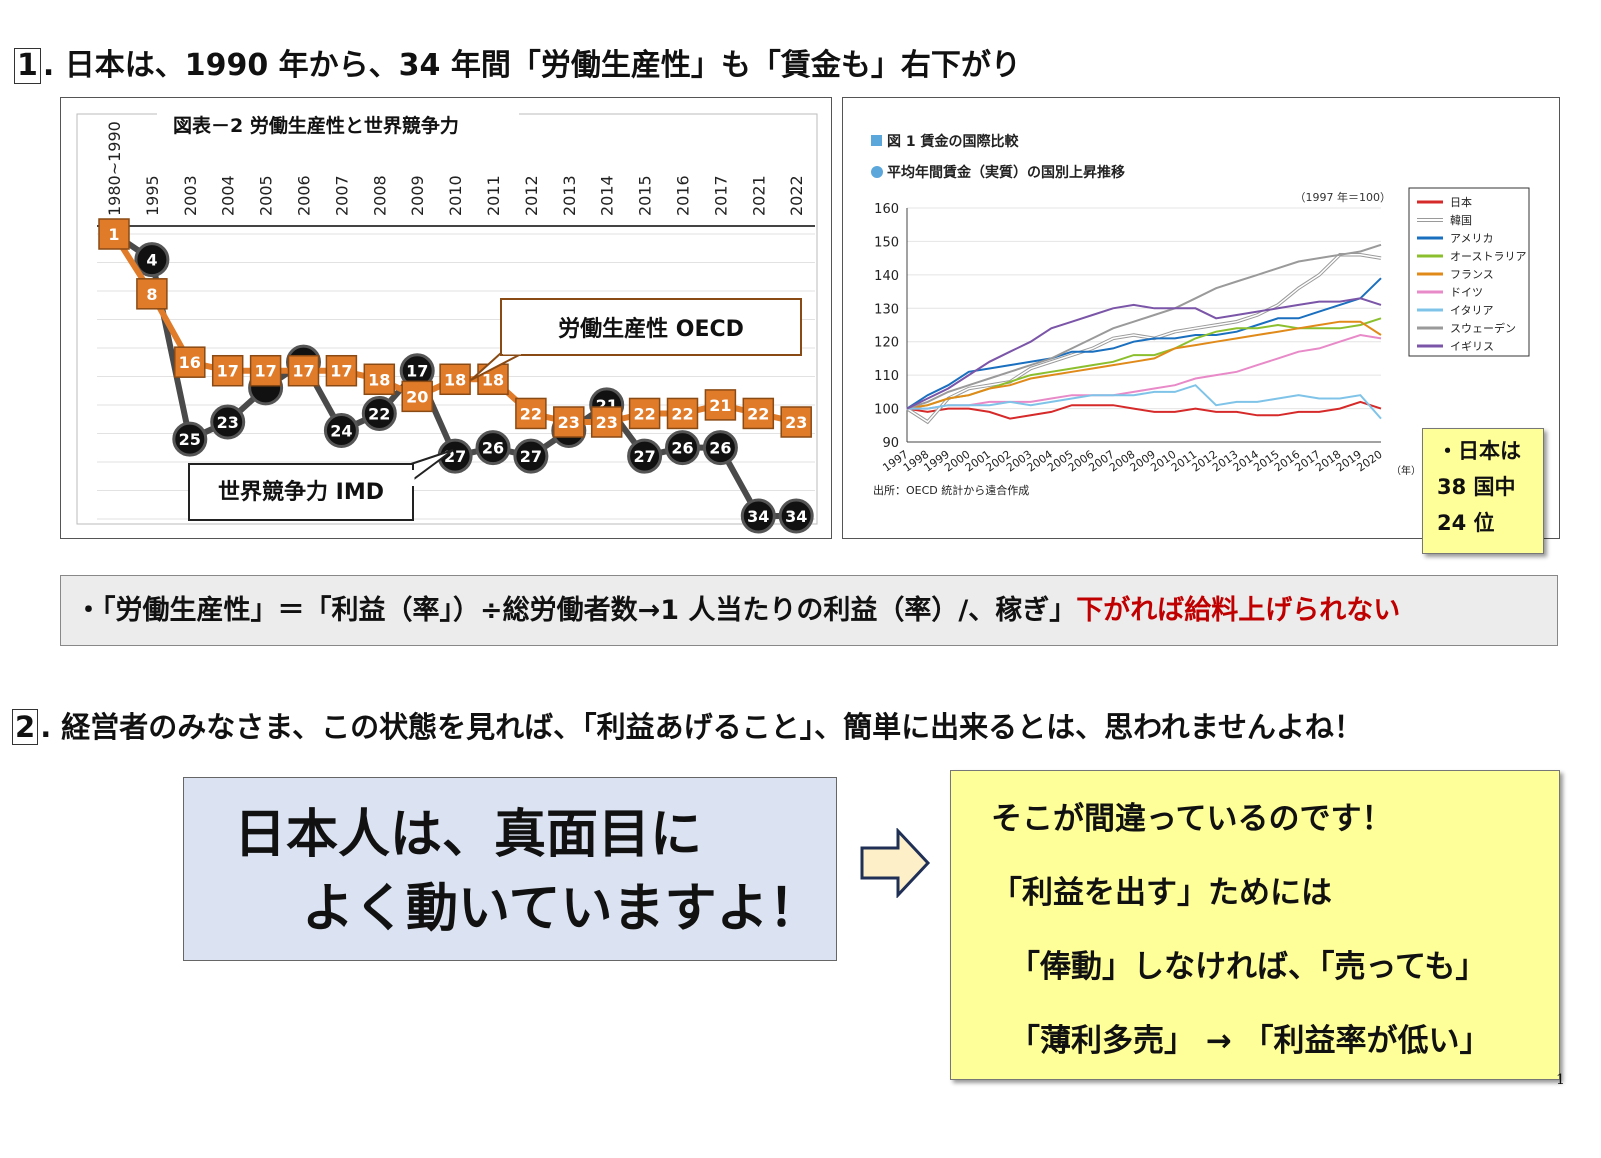 The height and width of the screenshot is (1158, 1601). Describe the element at coordinates (1248, 967) in the screenshot. I see `answer-line3: 「俸動」しなければ、「売っても」` at that location.